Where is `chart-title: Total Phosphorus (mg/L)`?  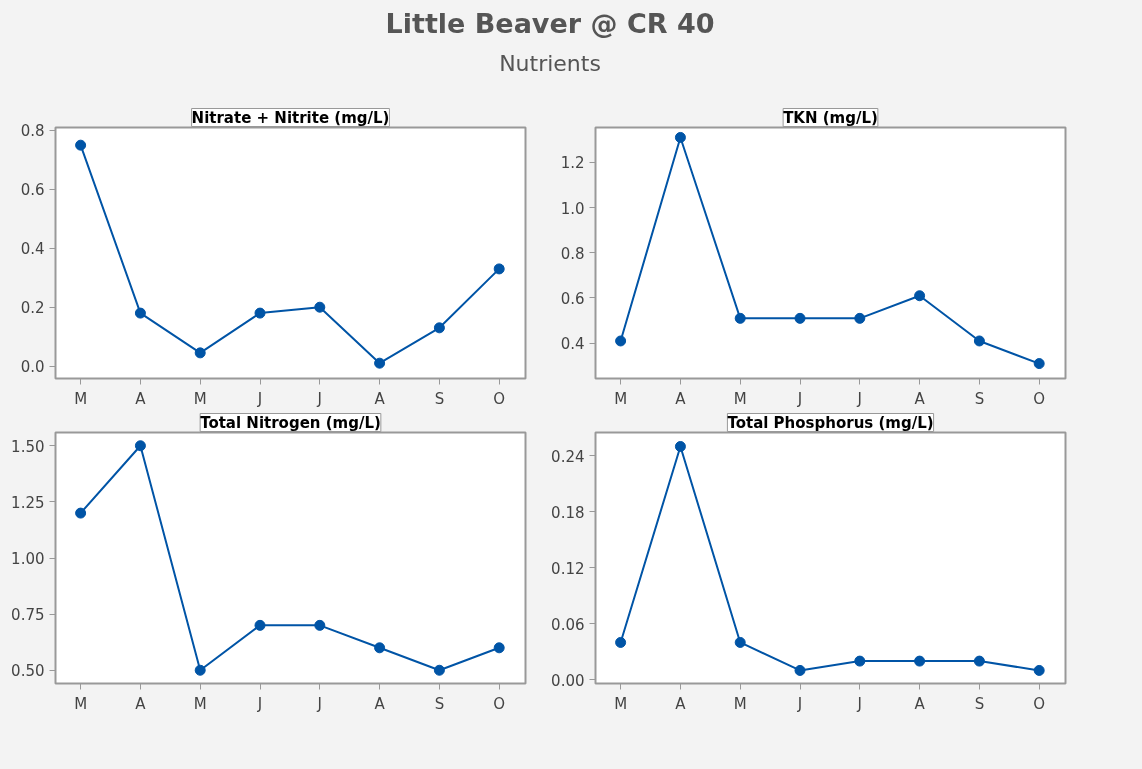 chart-title: Total Phosphorus (mg/L) is located at coordinates (830, 422).